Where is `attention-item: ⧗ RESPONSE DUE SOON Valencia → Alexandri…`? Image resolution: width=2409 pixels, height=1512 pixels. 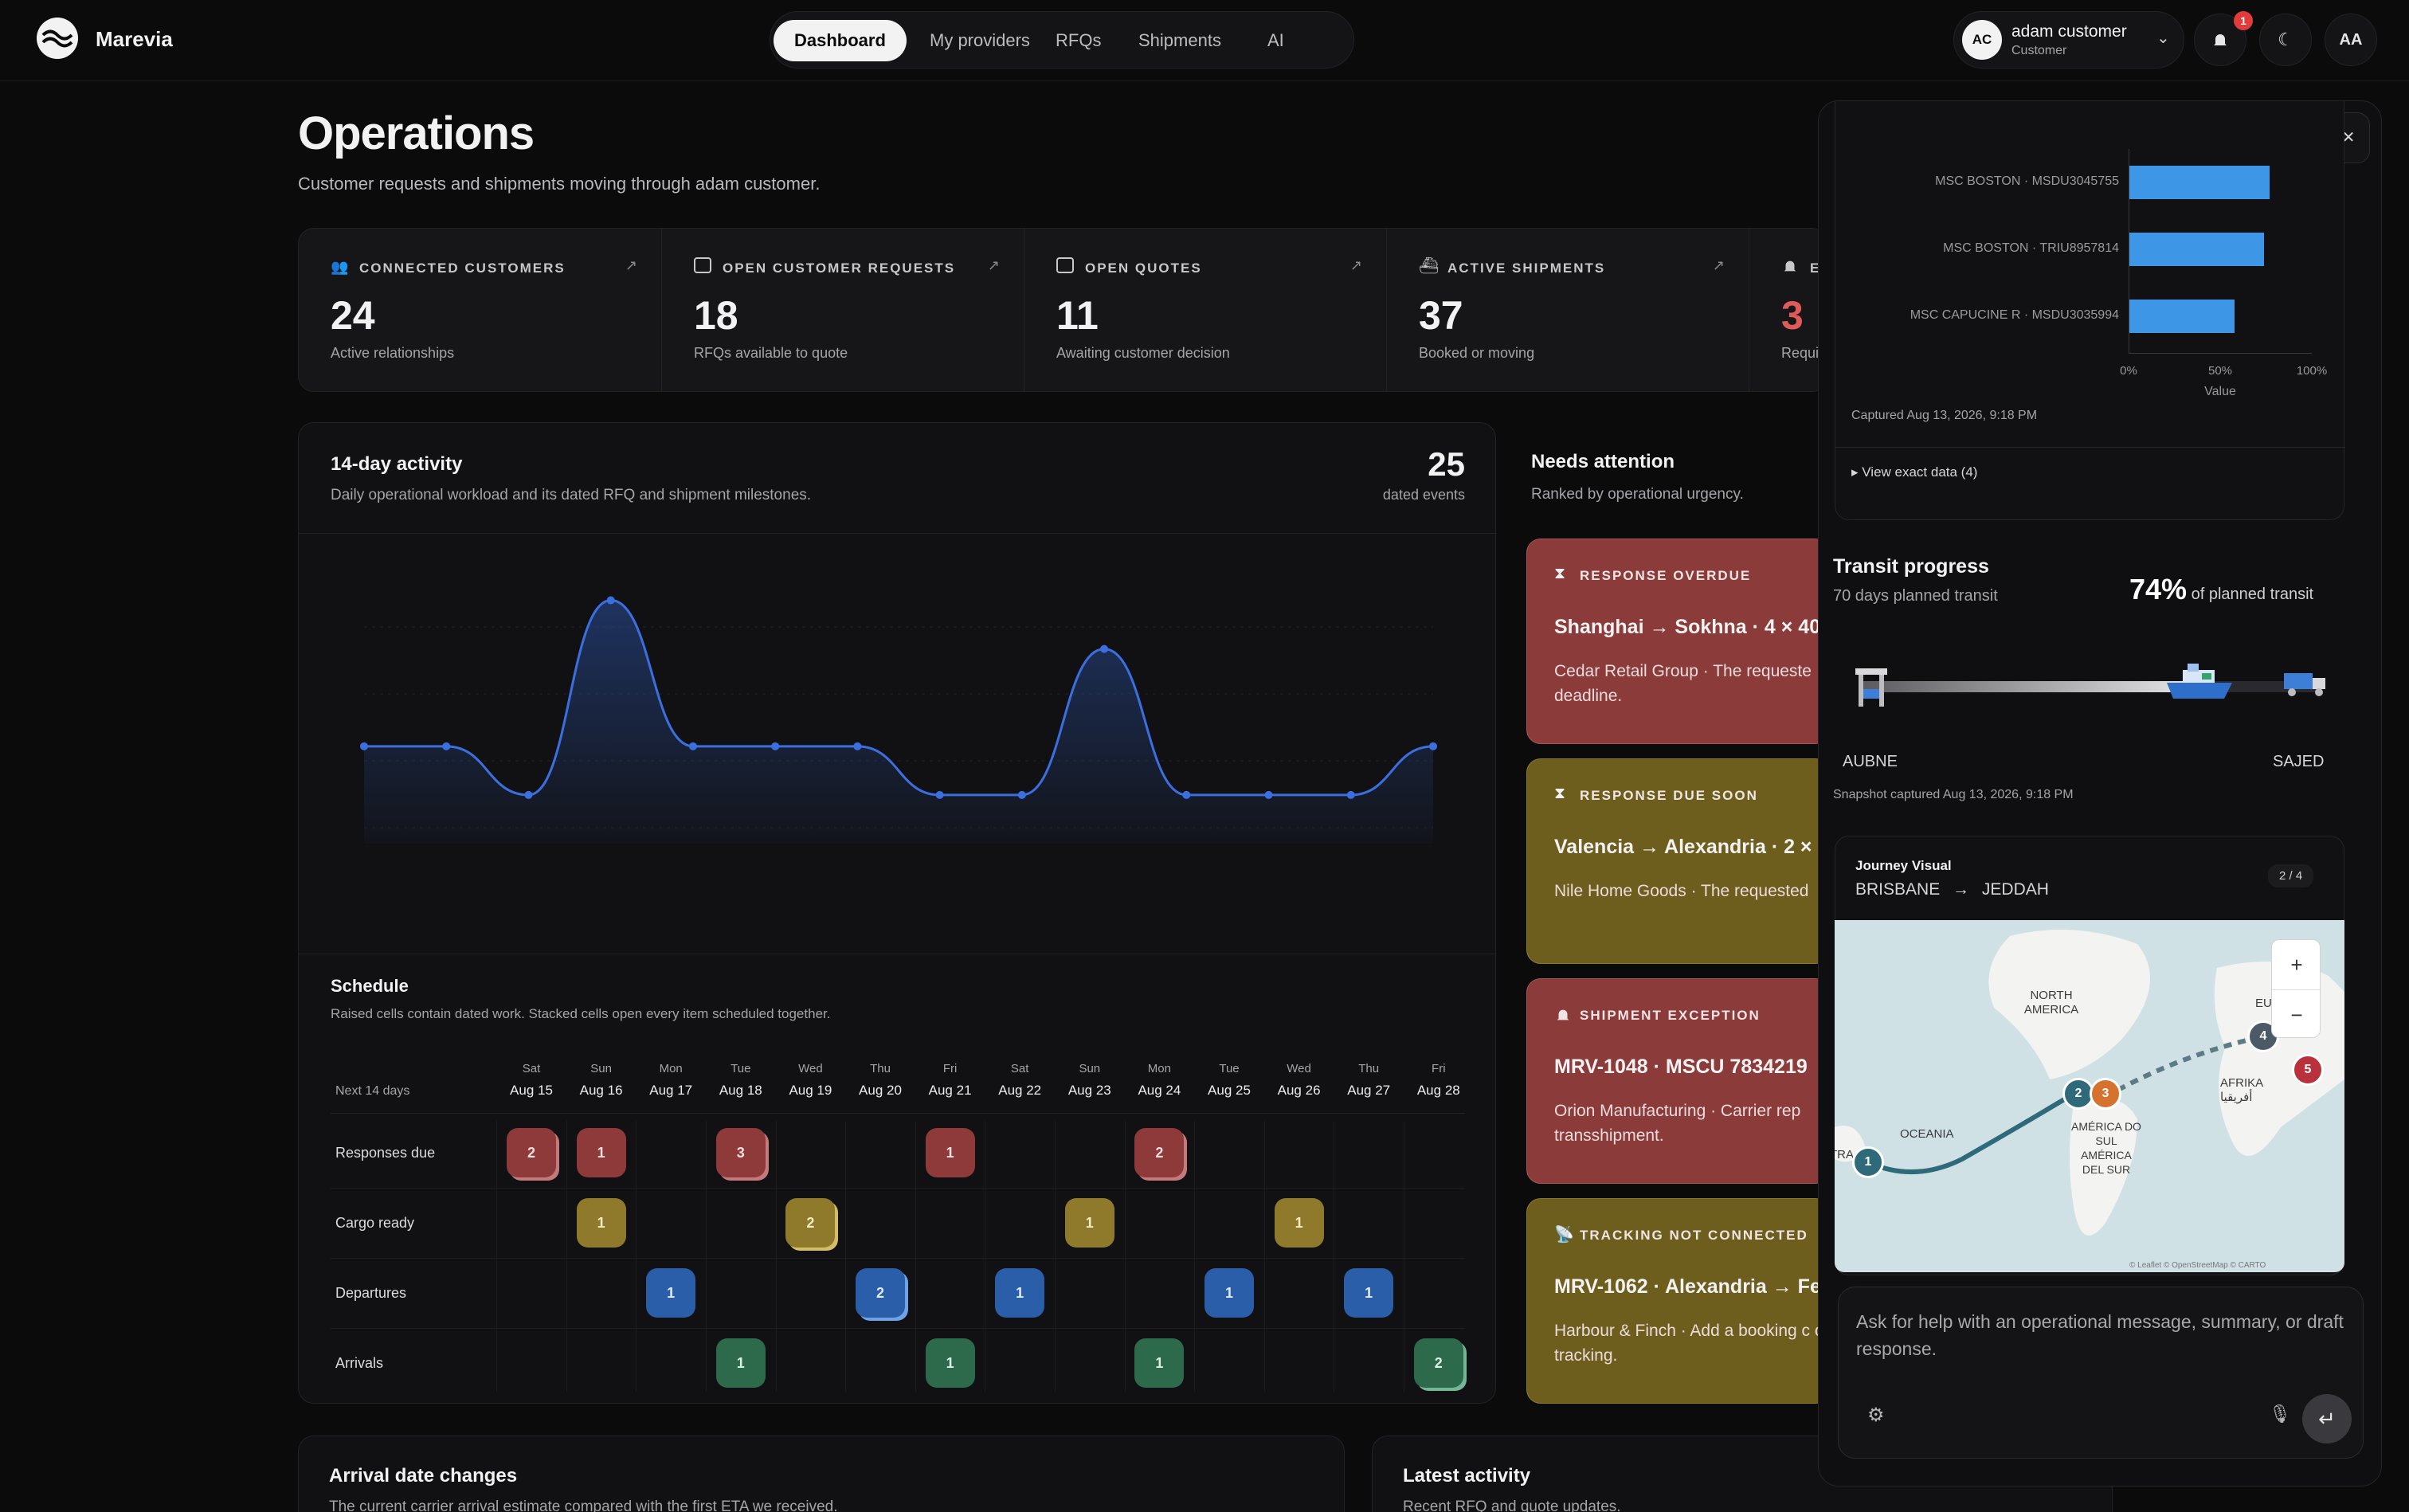
attention-item: ⧗ RESPONSE DUE SOON Valencia → Alexandri… is located at coordinates (1677, 861).